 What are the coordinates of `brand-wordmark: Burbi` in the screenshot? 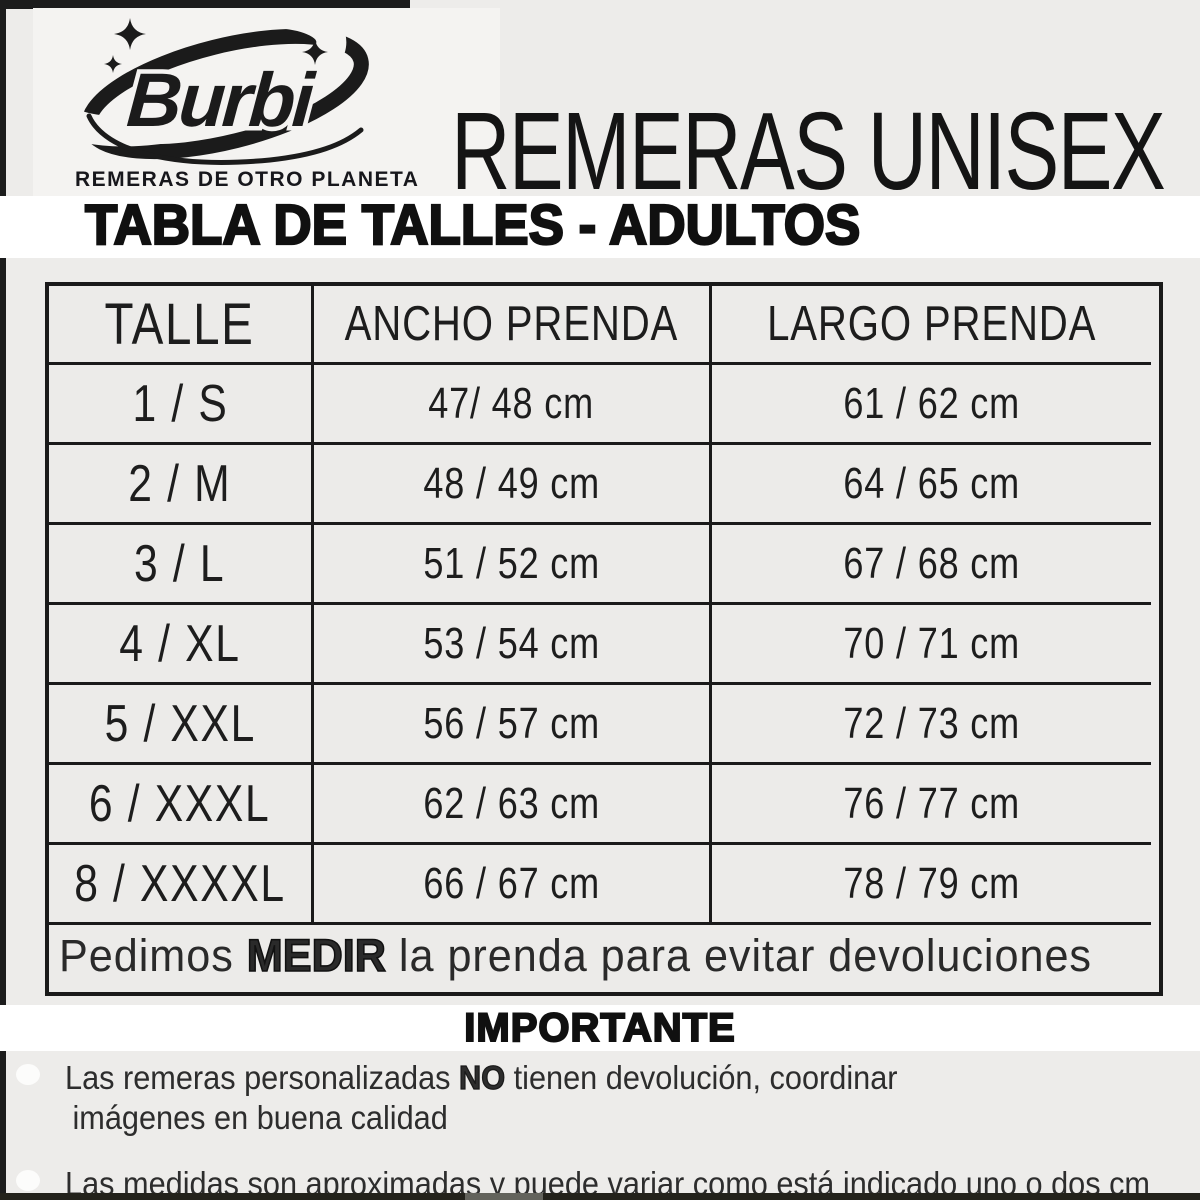 It's located at (221, 100).